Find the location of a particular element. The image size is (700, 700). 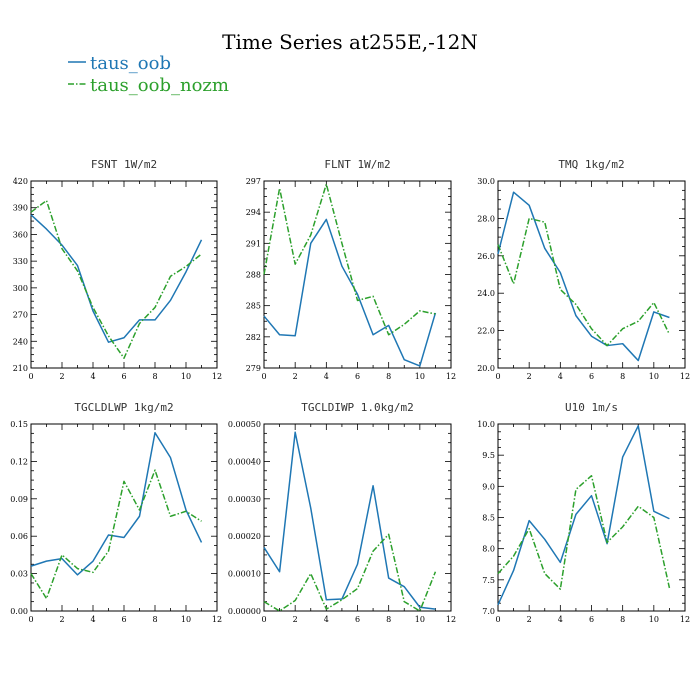

panel-title: FLNT 1W/m2 is located at coordinates (357, 164).